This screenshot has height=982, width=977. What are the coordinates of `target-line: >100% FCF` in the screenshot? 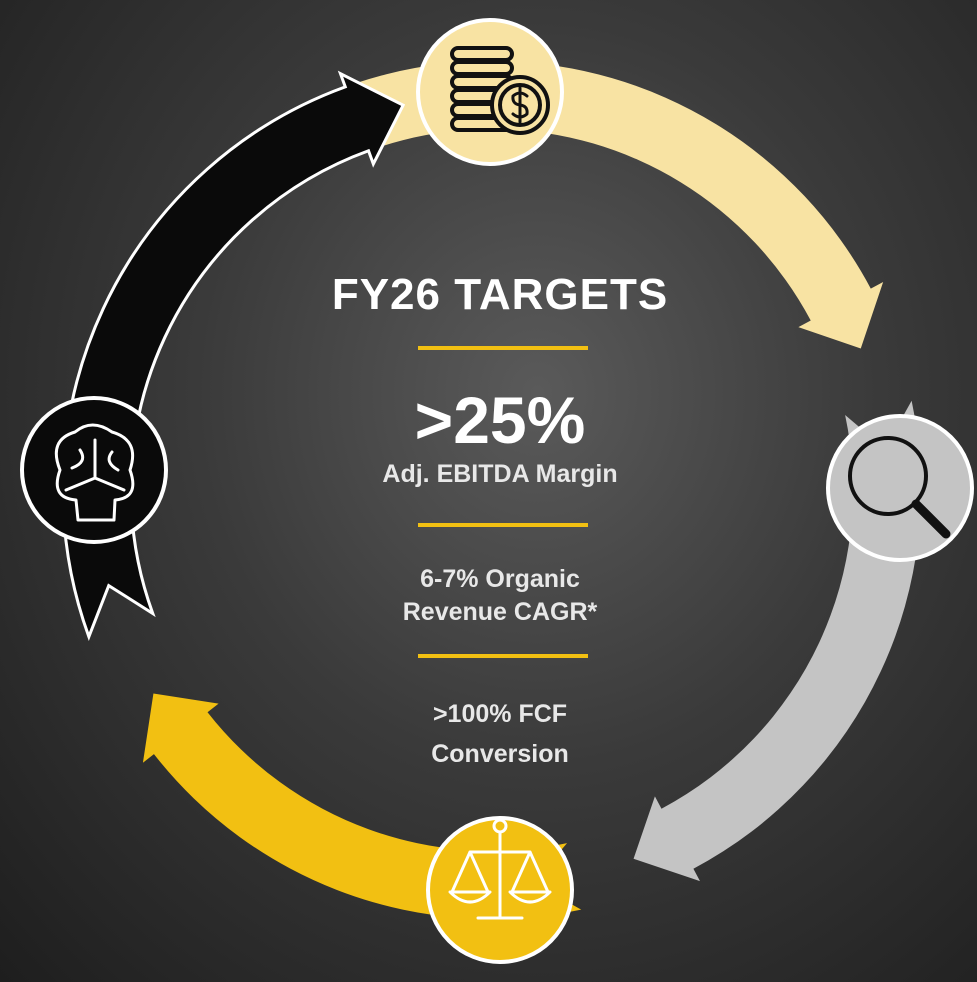 It's located at (500, 714).